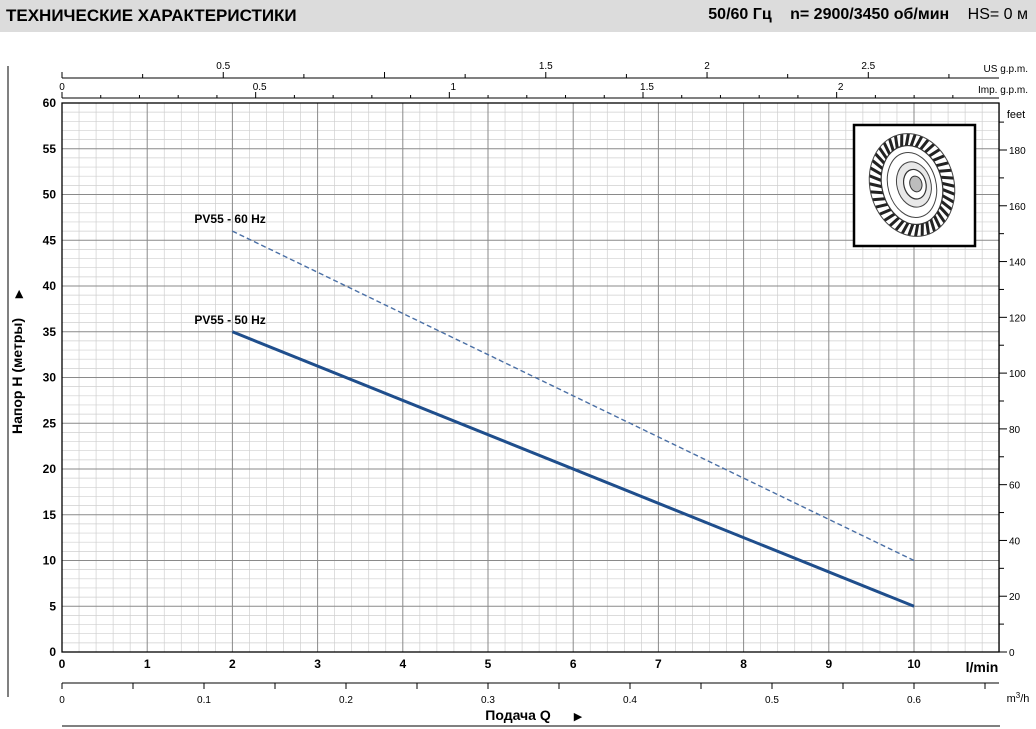  I want to click on y-tick-label: 5, so click(52, 606).